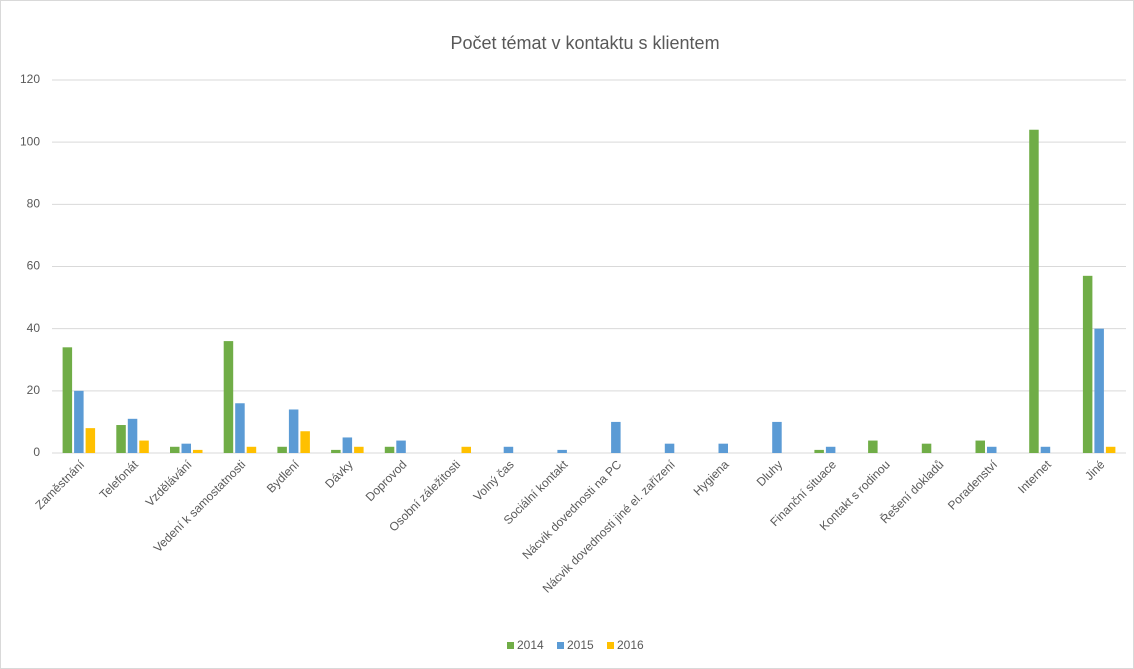  What do you see at coordinates (530, 645) in the screenshot?
I see `legend-label: 2014` at bounding box center [530, 645].